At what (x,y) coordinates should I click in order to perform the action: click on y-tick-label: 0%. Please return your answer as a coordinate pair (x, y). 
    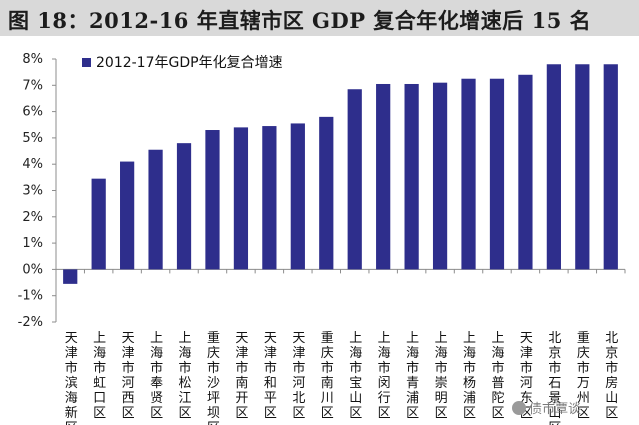
    Looking at the image, I should click on (32, 269).